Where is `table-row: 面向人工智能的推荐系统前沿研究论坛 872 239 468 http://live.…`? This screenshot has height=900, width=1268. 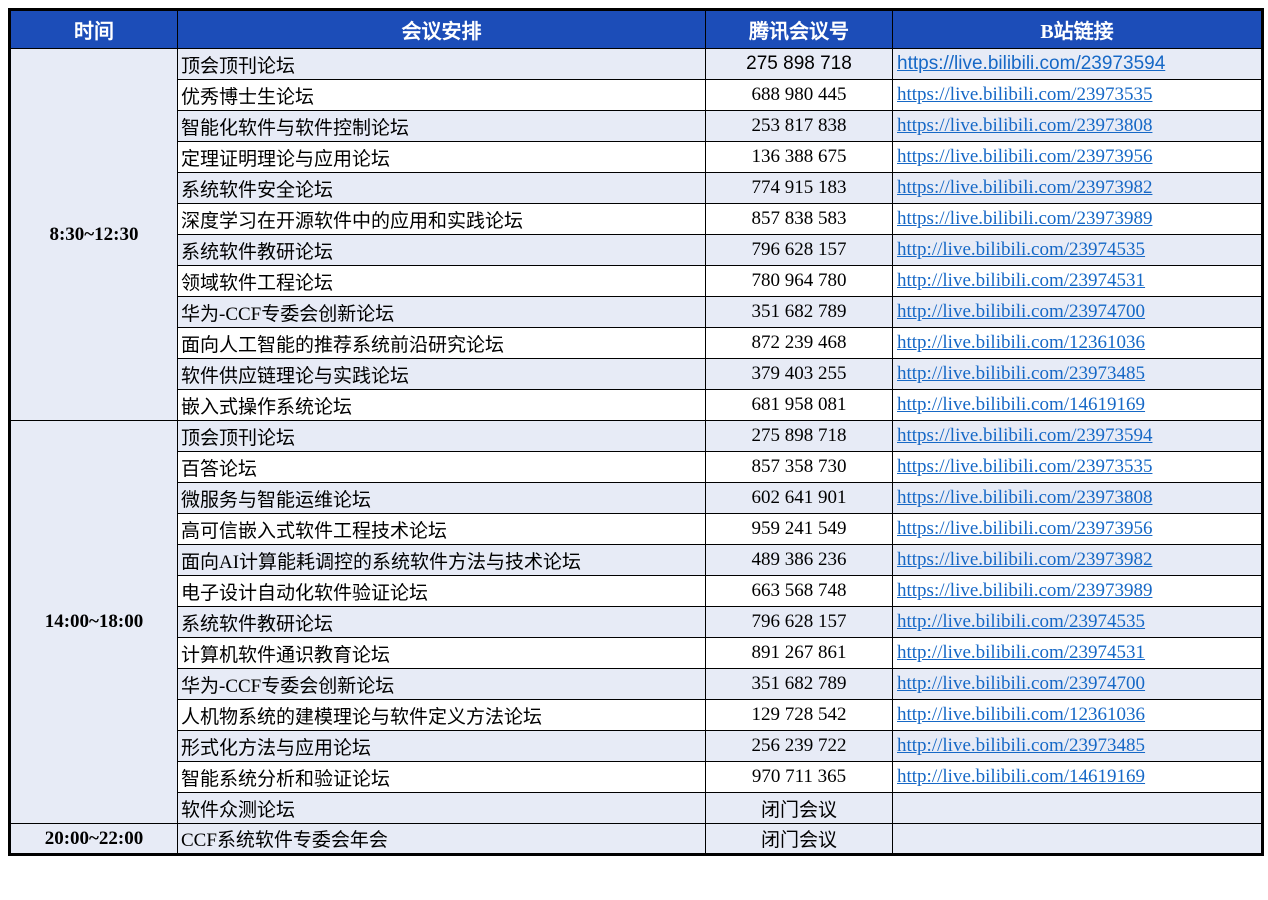
table-row: 面向人工智能的推荐系统前沿研究论坛 872 239 468 http://live.… is located at coordinates (636, 343).